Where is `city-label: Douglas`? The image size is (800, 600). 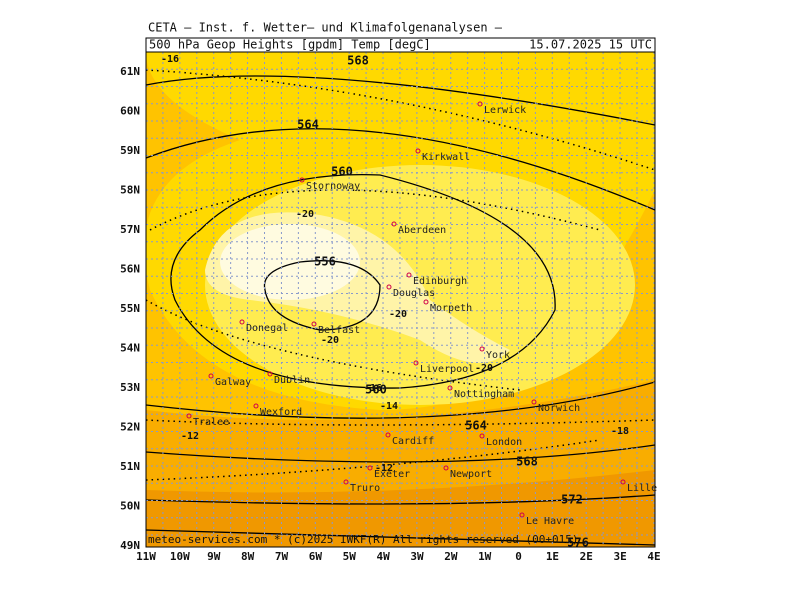
city-label: Douglas is located at coordinates (414, 293).